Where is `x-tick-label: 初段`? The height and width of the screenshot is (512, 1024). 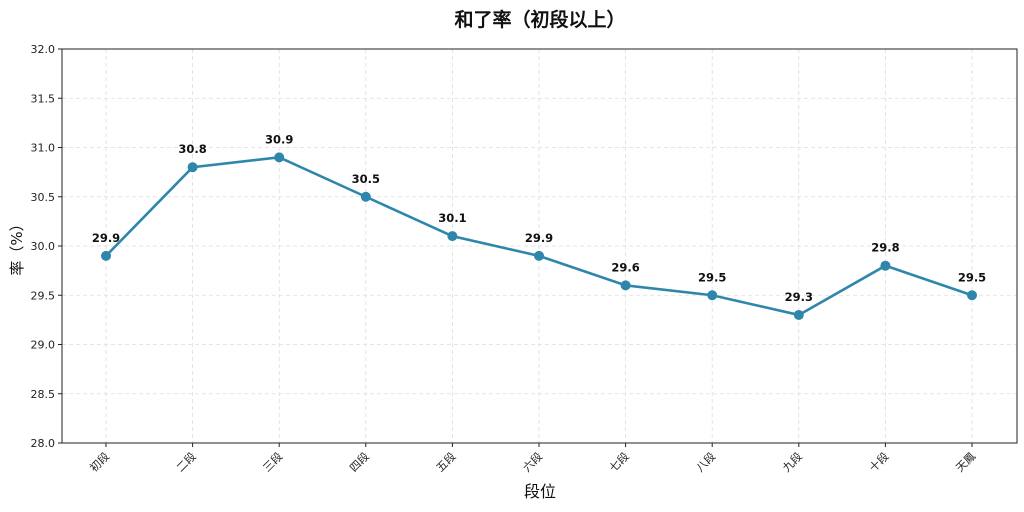 x-tick-label: 初段 is located at coordinates (99, 461).